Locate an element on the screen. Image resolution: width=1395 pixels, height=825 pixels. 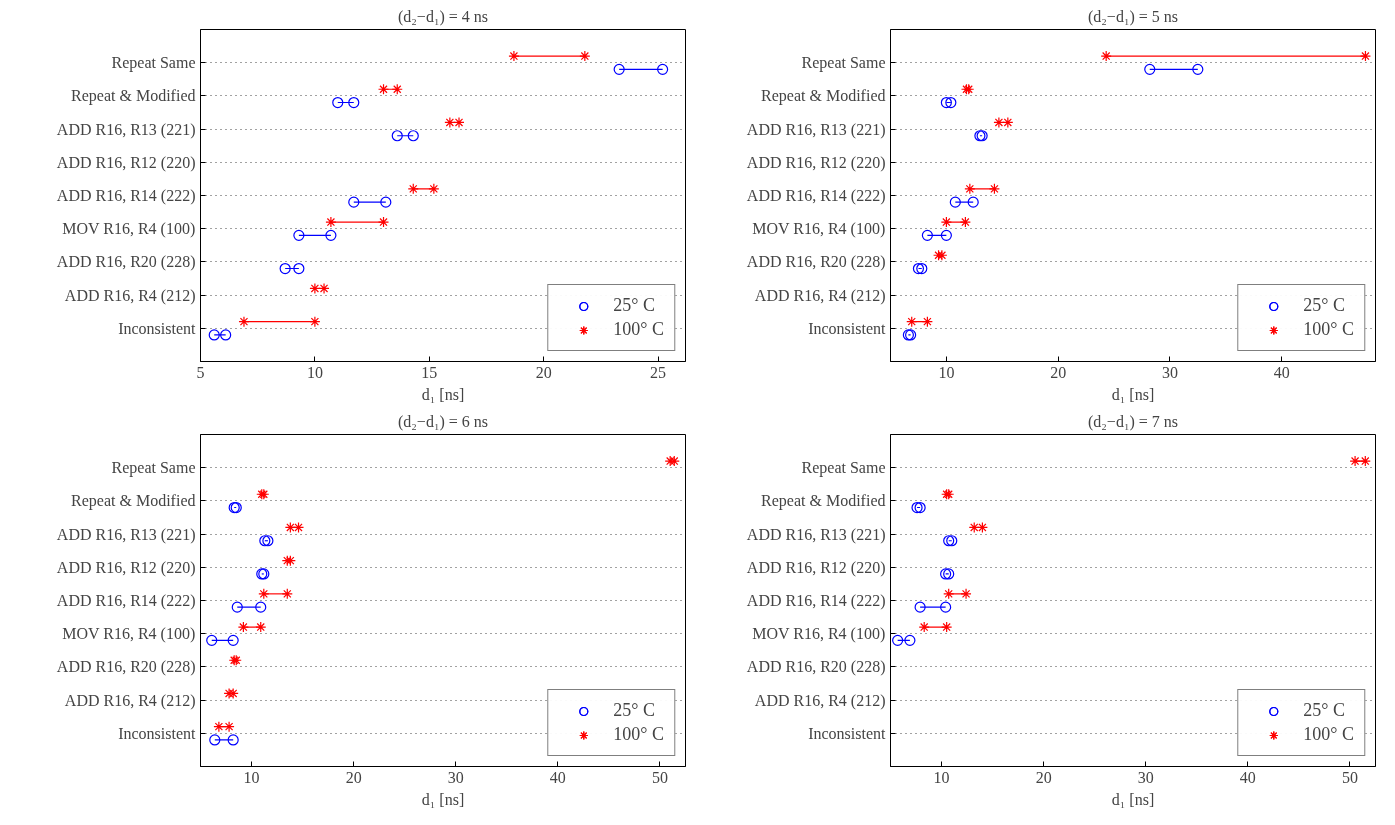
chart-title: (d₂−d₁) = 6 ns is located at coordinates (443, 421).